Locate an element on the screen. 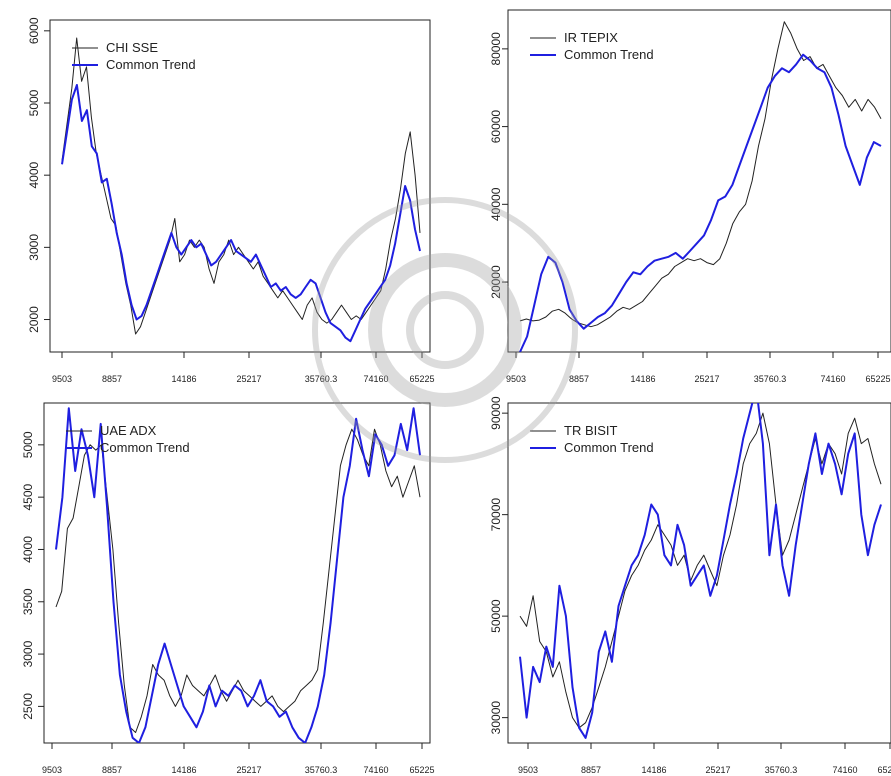  common-trend-line is located at coordinates (241, 213).